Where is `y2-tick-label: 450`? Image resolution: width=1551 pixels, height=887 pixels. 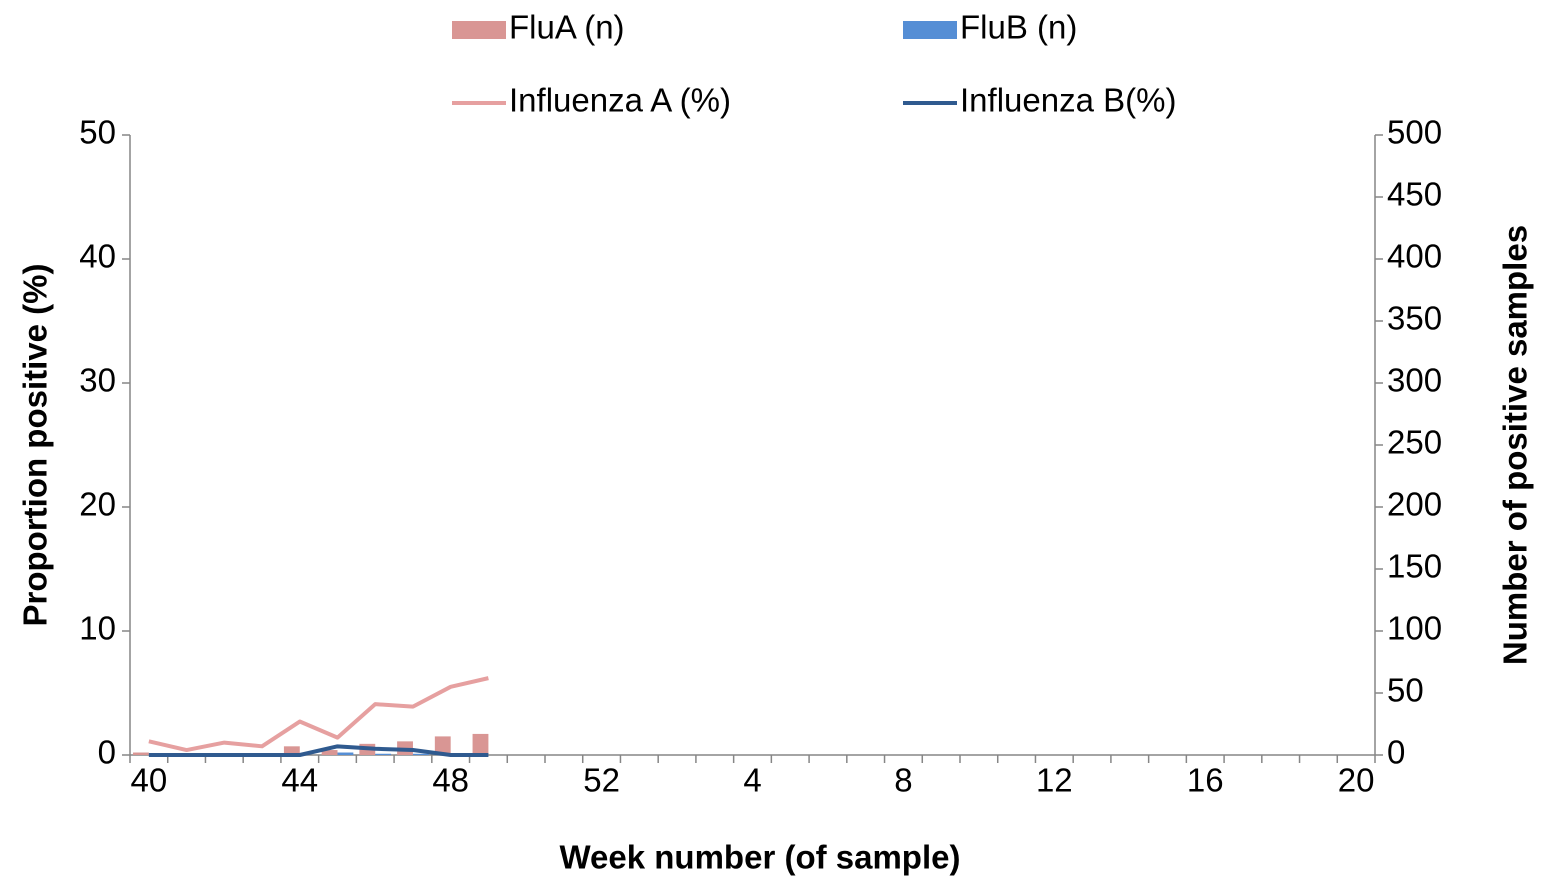
y2-tick-label: 450 is located at coordinates (1414, 194).